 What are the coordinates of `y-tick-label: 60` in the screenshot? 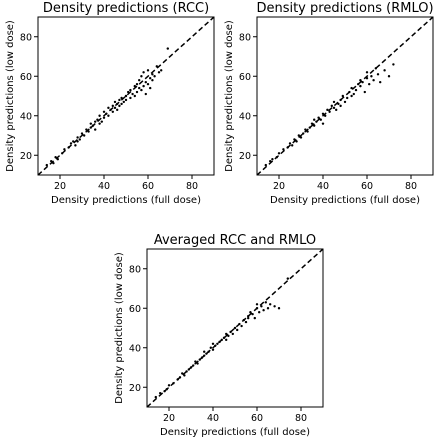 It's located at (135, 309).